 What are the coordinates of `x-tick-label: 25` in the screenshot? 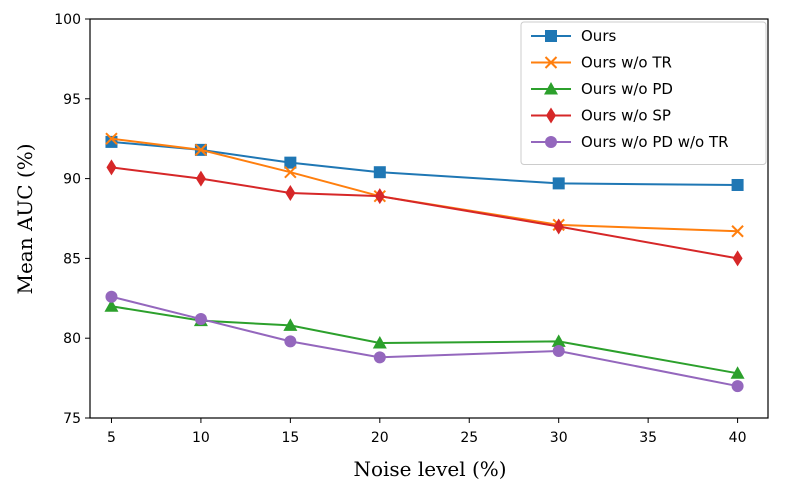 It's located at (469, 438).